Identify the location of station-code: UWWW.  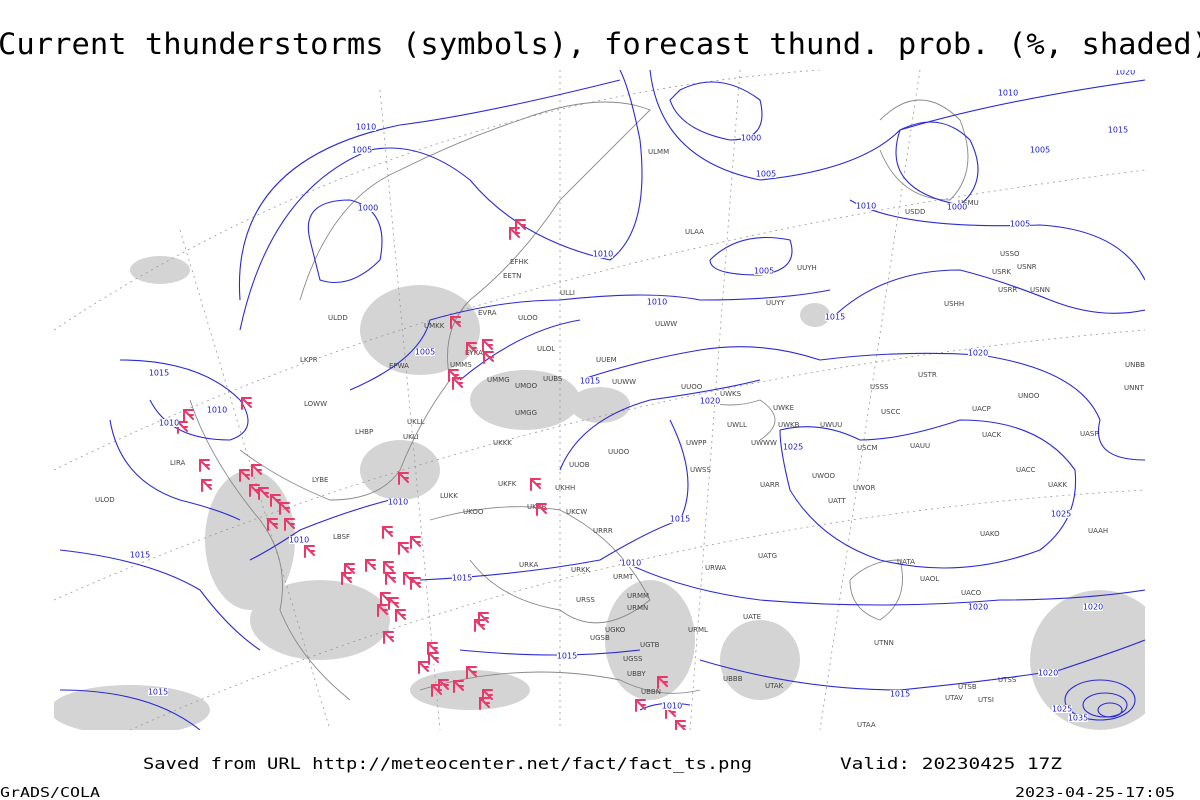
(764, 443).